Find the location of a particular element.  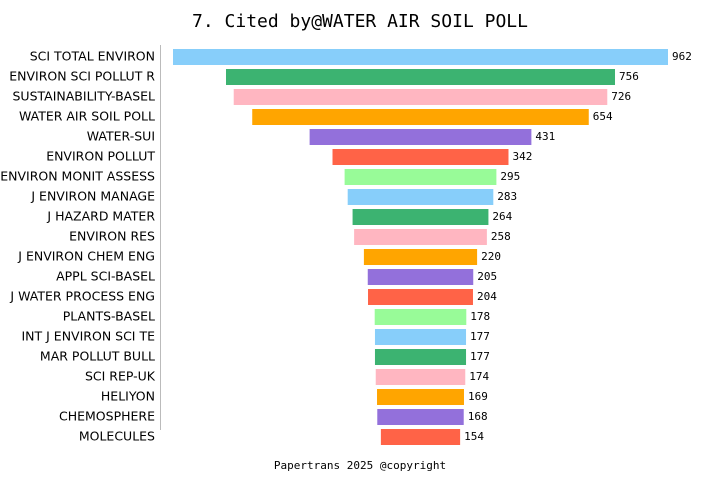

value-label: 295 is located at coordinates (510, 176).